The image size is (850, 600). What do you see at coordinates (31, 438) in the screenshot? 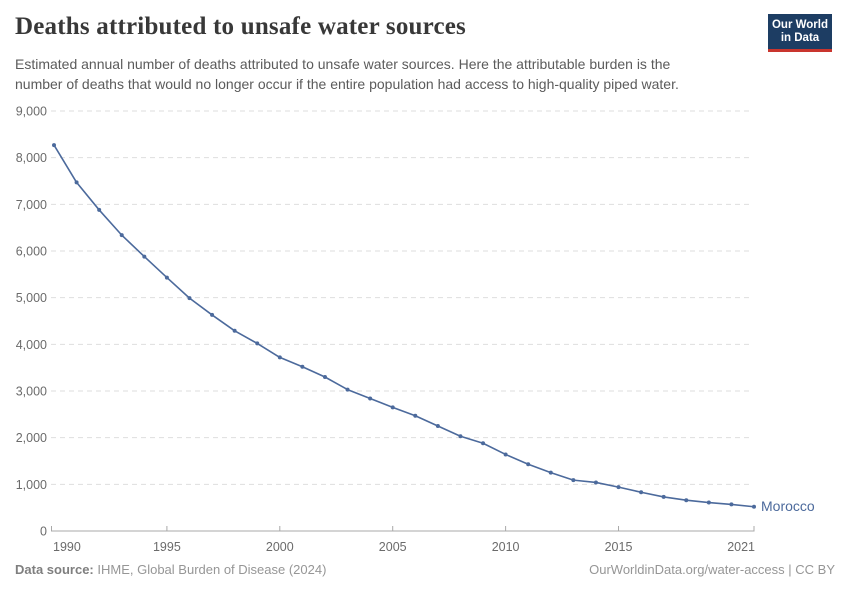
I see `y-axis-tick-label: 2,000` at bounding box center [31, 438].